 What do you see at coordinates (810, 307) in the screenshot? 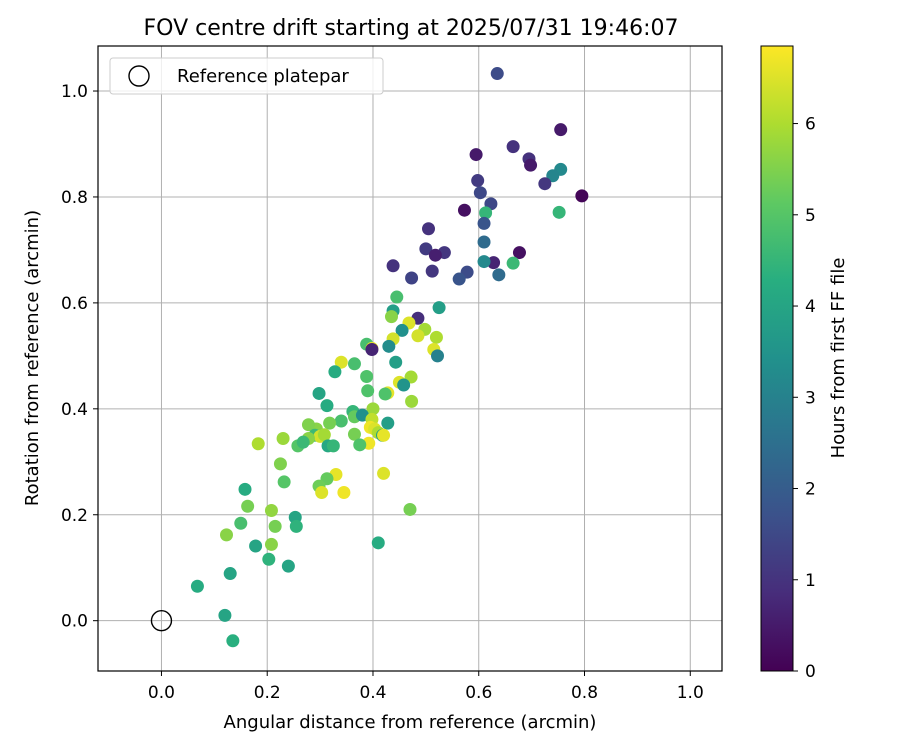
I see `colorbar-tick-label: 4` at bounding box center [810, 307].